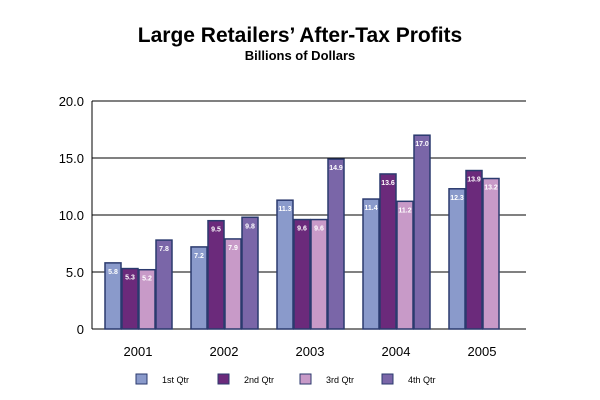 The image size is (600, 400). Describe the element at coordinates (138, 351) in the screenshot. I see `x-tick-label: 2001` at that location.